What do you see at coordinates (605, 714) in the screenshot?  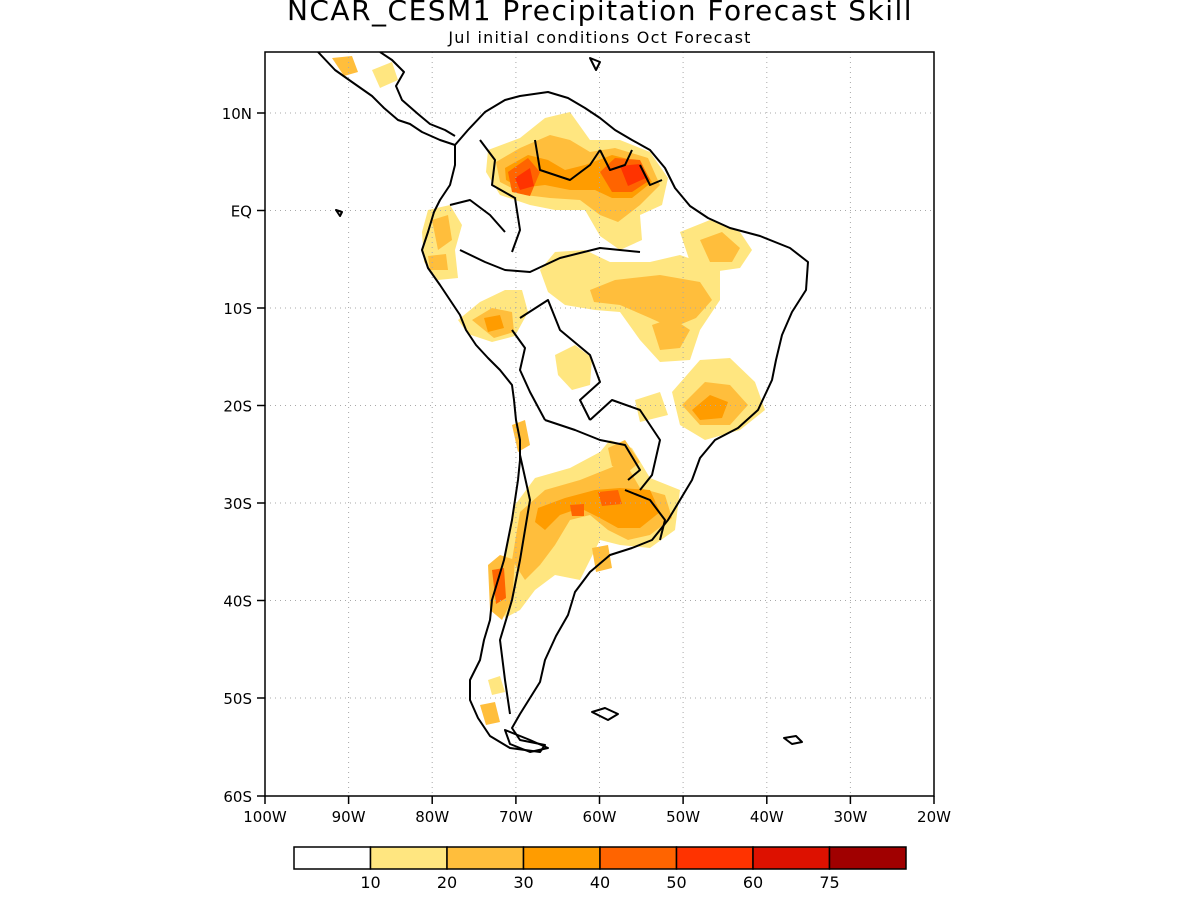 I see `falkland-islands` at bounding box center [605, 714].